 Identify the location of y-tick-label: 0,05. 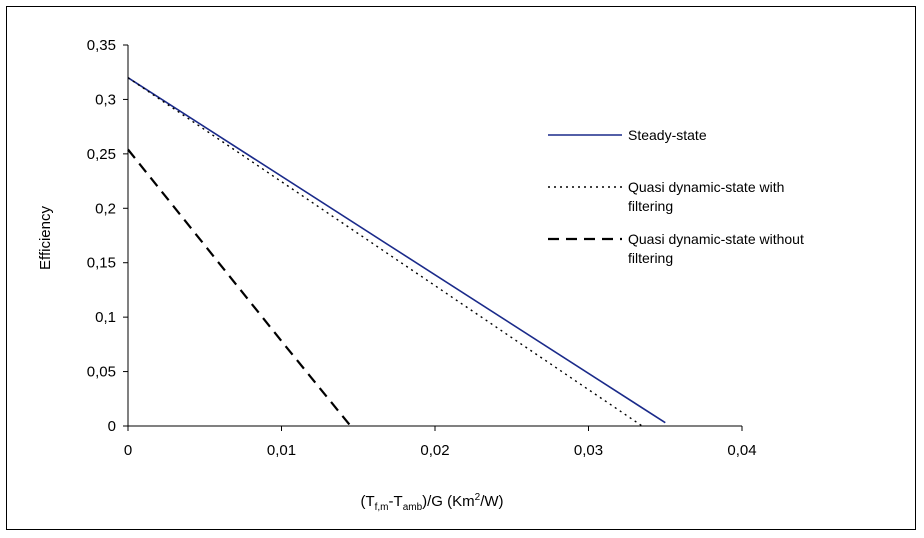
(101, 372).